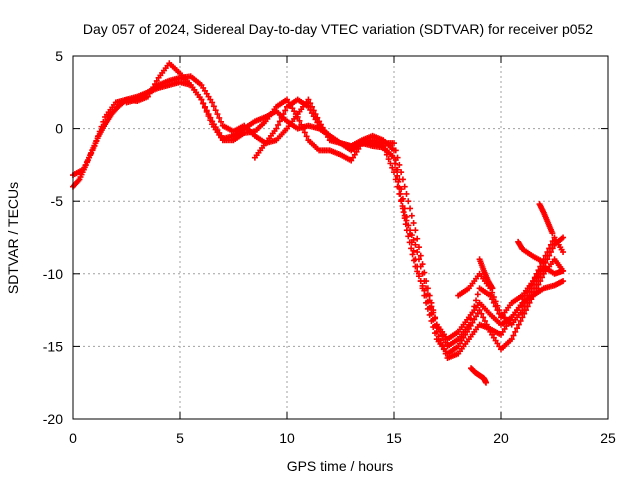 This screenshot has width=640, height=480. Describe the element at coordinates (57, 201) in the screenshot. I see `y-tick-label: -5` at that location.